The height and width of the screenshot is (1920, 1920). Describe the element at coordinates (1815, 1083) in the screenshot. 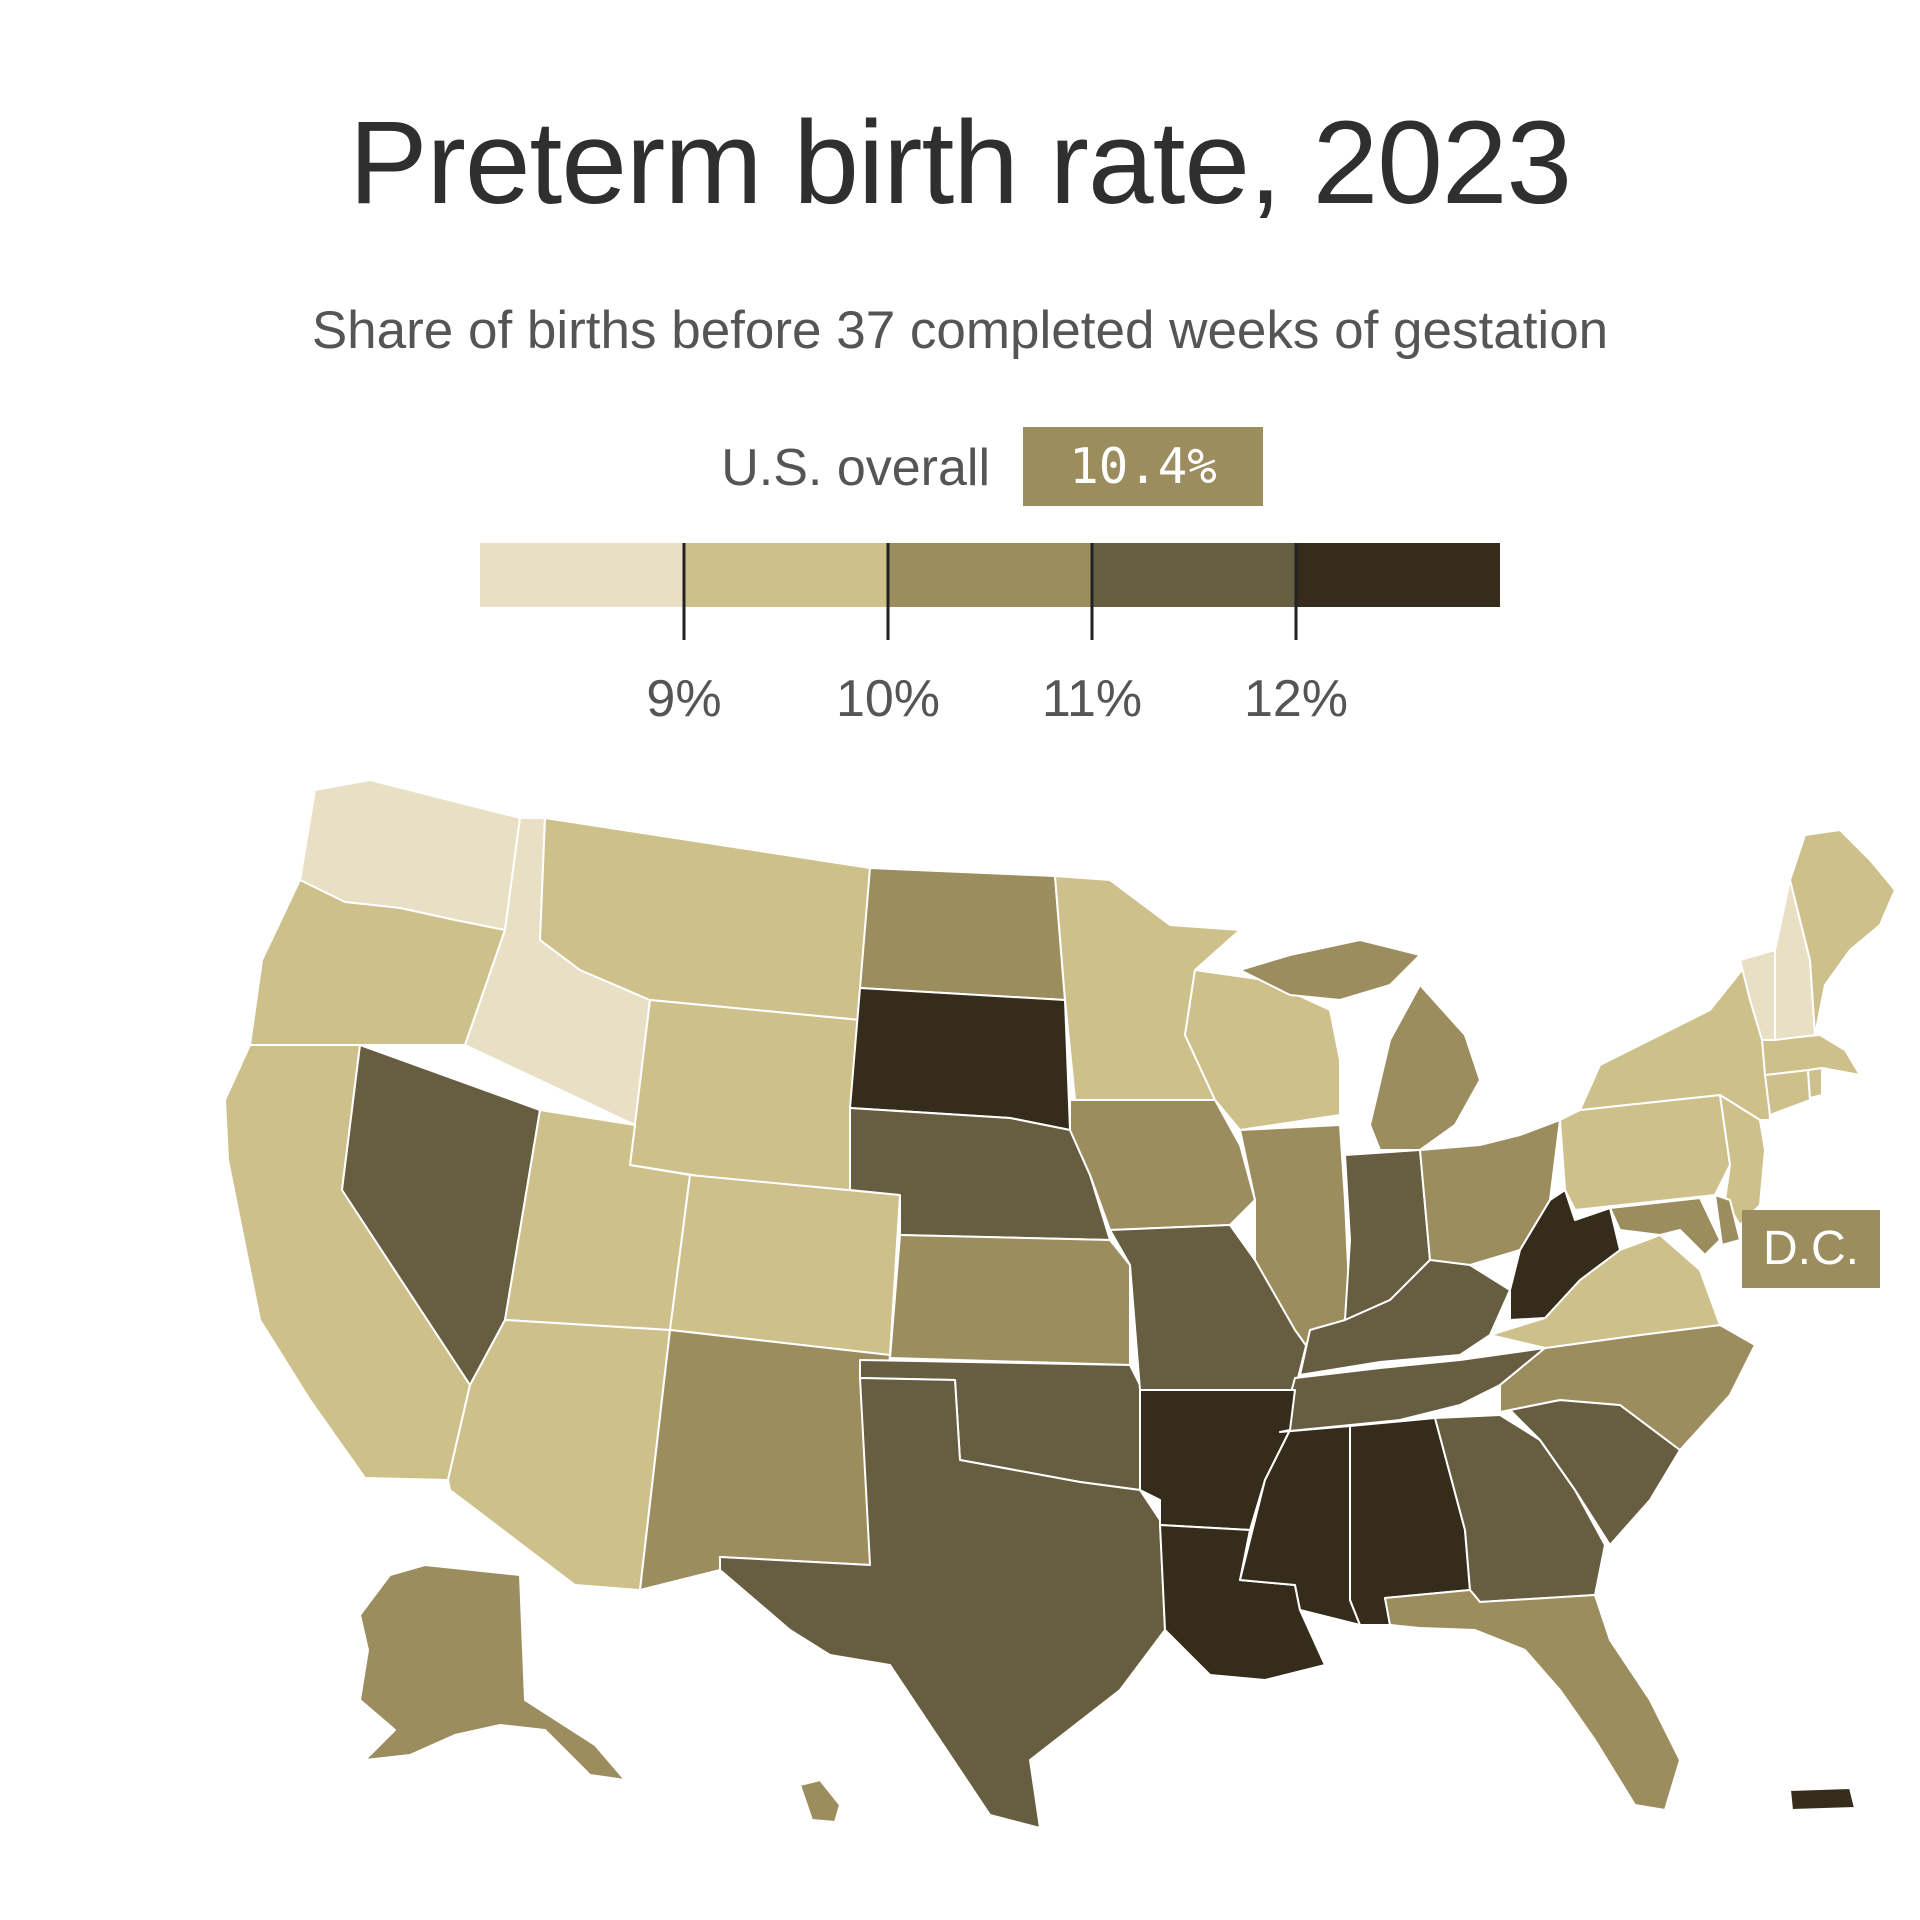

I see `state-RI` at that location.